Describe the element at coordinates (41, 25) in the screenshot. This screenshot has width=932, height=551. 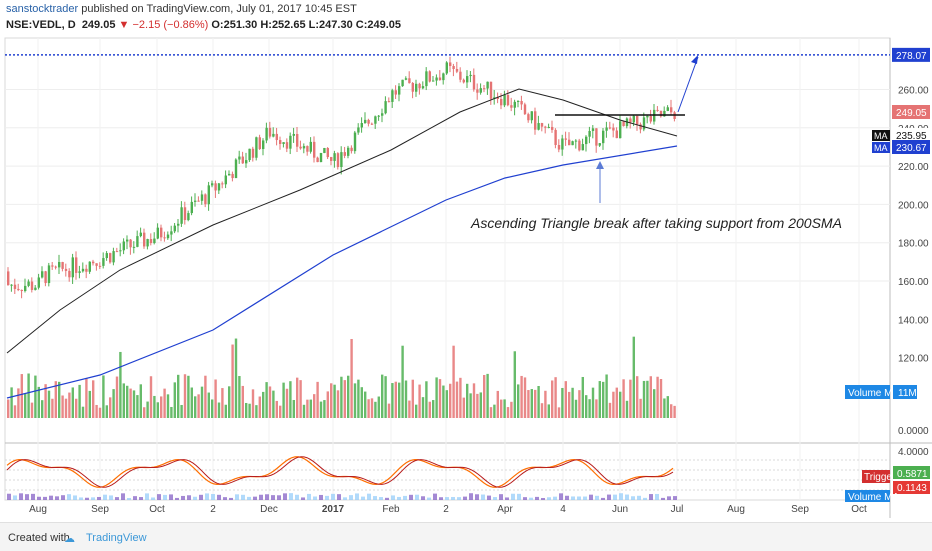
I see `symbol-label: NSE:VEDL, D` at that location.